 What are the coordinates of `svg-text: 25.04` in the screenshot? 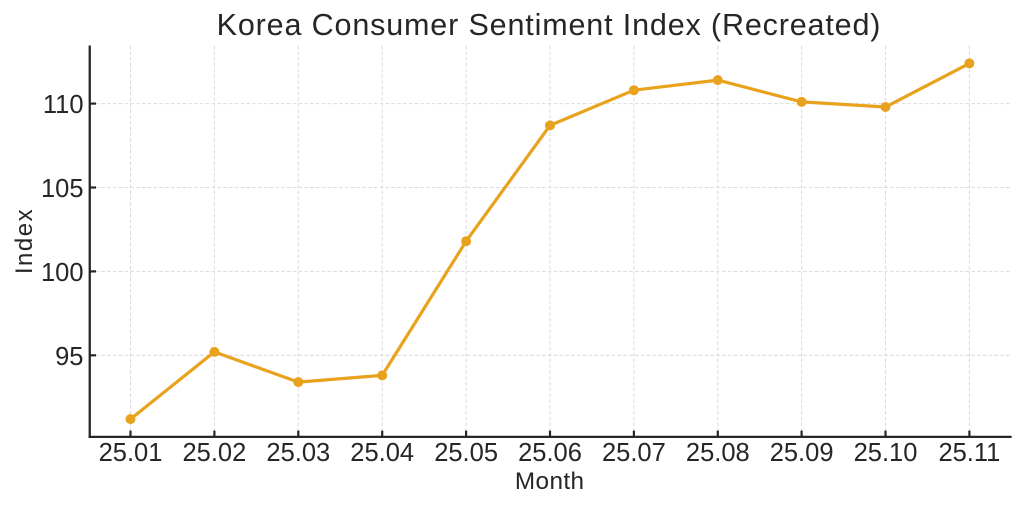 It's located at (382, 453).